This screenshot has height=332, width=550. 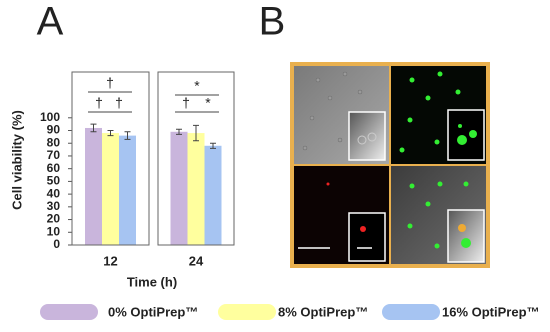 What do you see at coordinates (54, 155) in the screenshot?
I see `y-tick-label: 70` at bounding box center [54, 155].